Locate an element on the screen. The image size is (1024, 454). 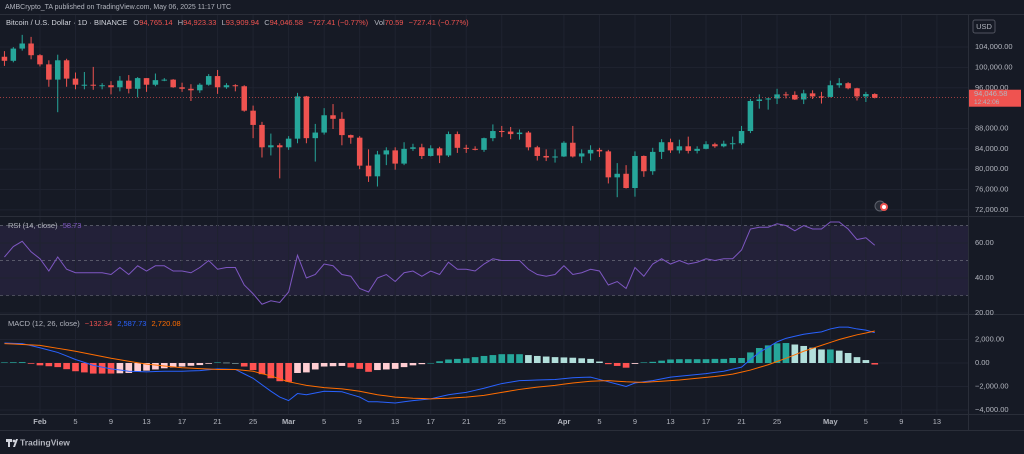
rsi-title: RSI (14, close) is located at coordinates (33, 225).